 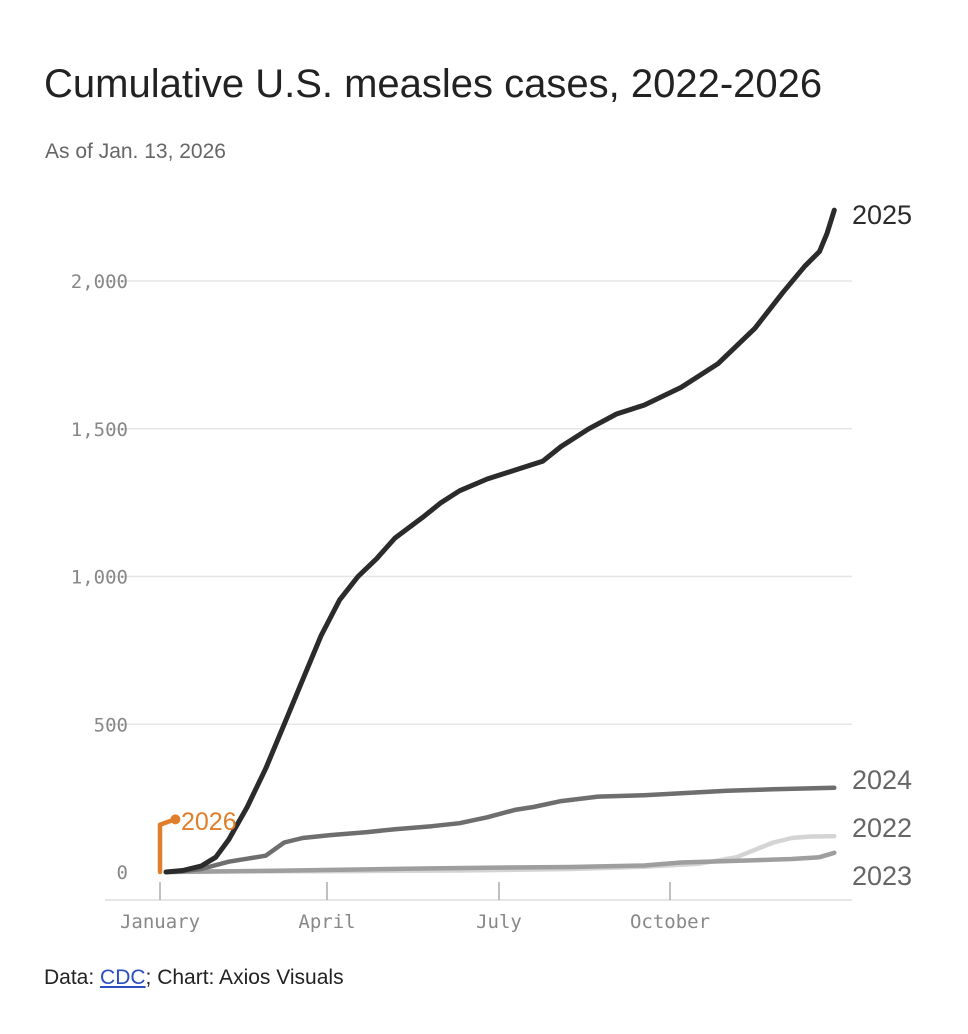 I want to click on y-tick-label: 1,000, so click(x=99, y=578).